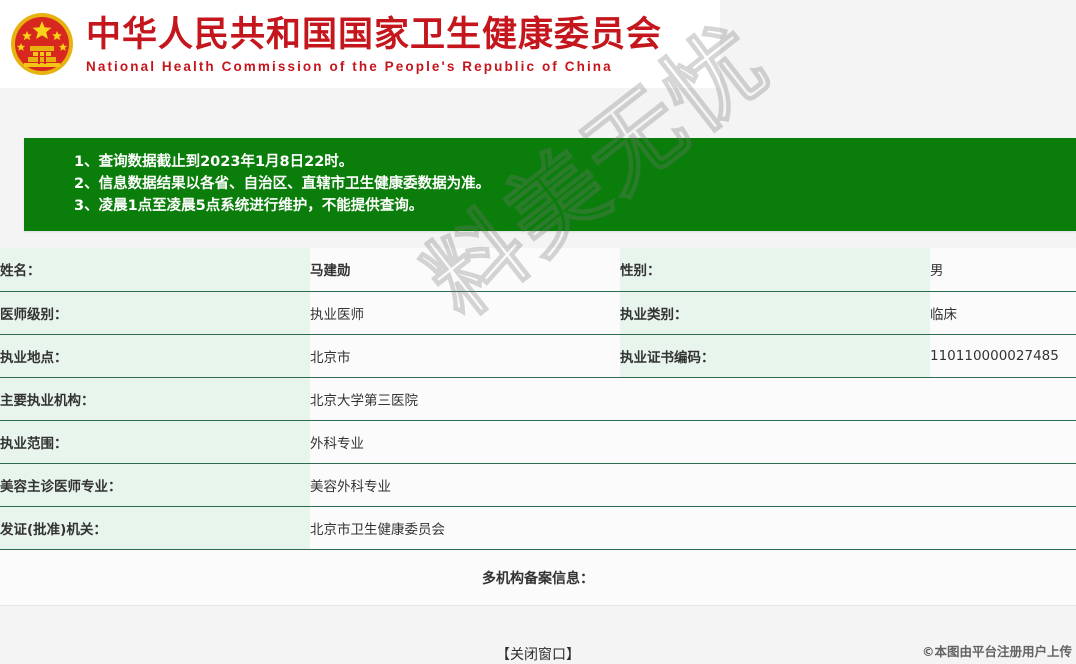 The height and width of the screenshot is (664, 1076). What do you see at coordinates (538, 577) in the screenshot?
I see `multi-org-section-title: 多机构备案信息：` at bounding box center [538, 577].